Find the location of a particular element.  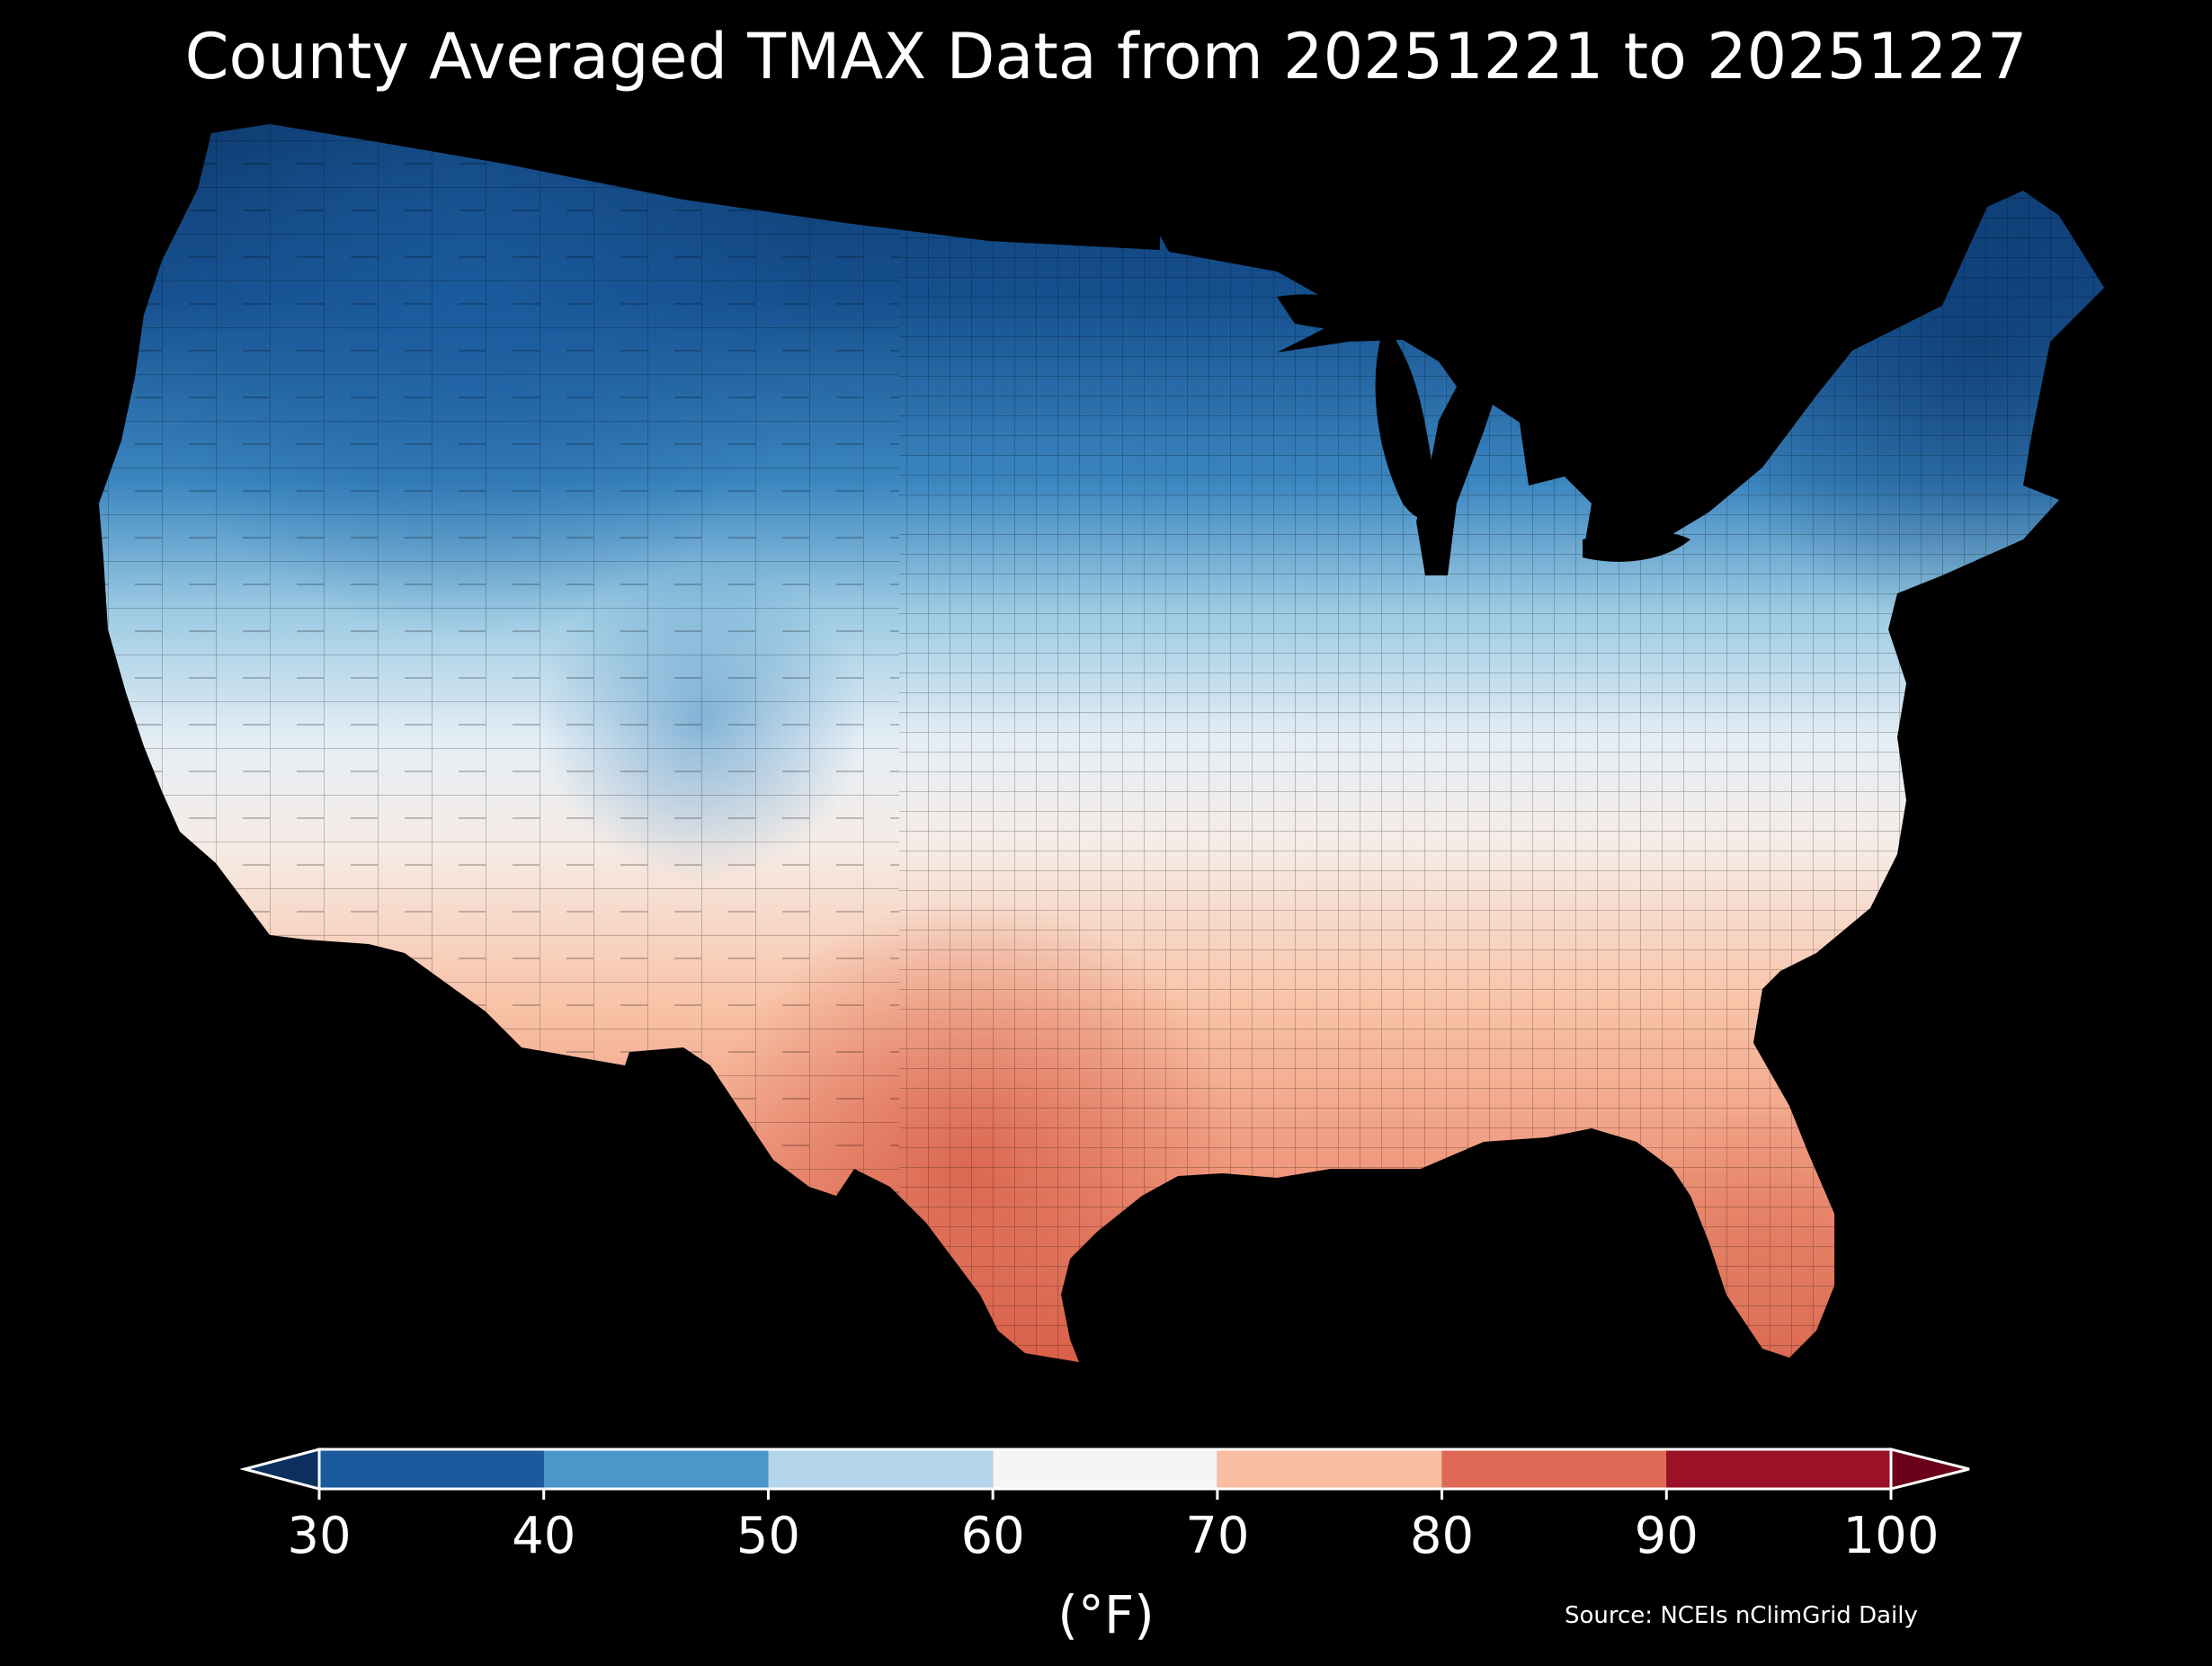

lake-erie is located at coordinates (1636, 546).